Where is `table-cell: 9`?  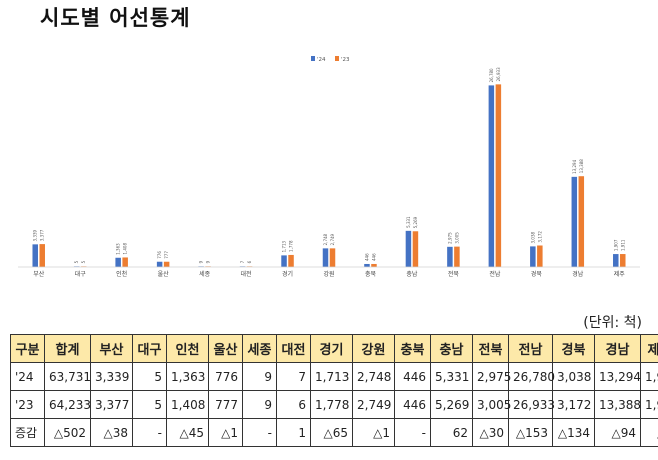
table-cell: 9 is located at coordinates (259, 404).